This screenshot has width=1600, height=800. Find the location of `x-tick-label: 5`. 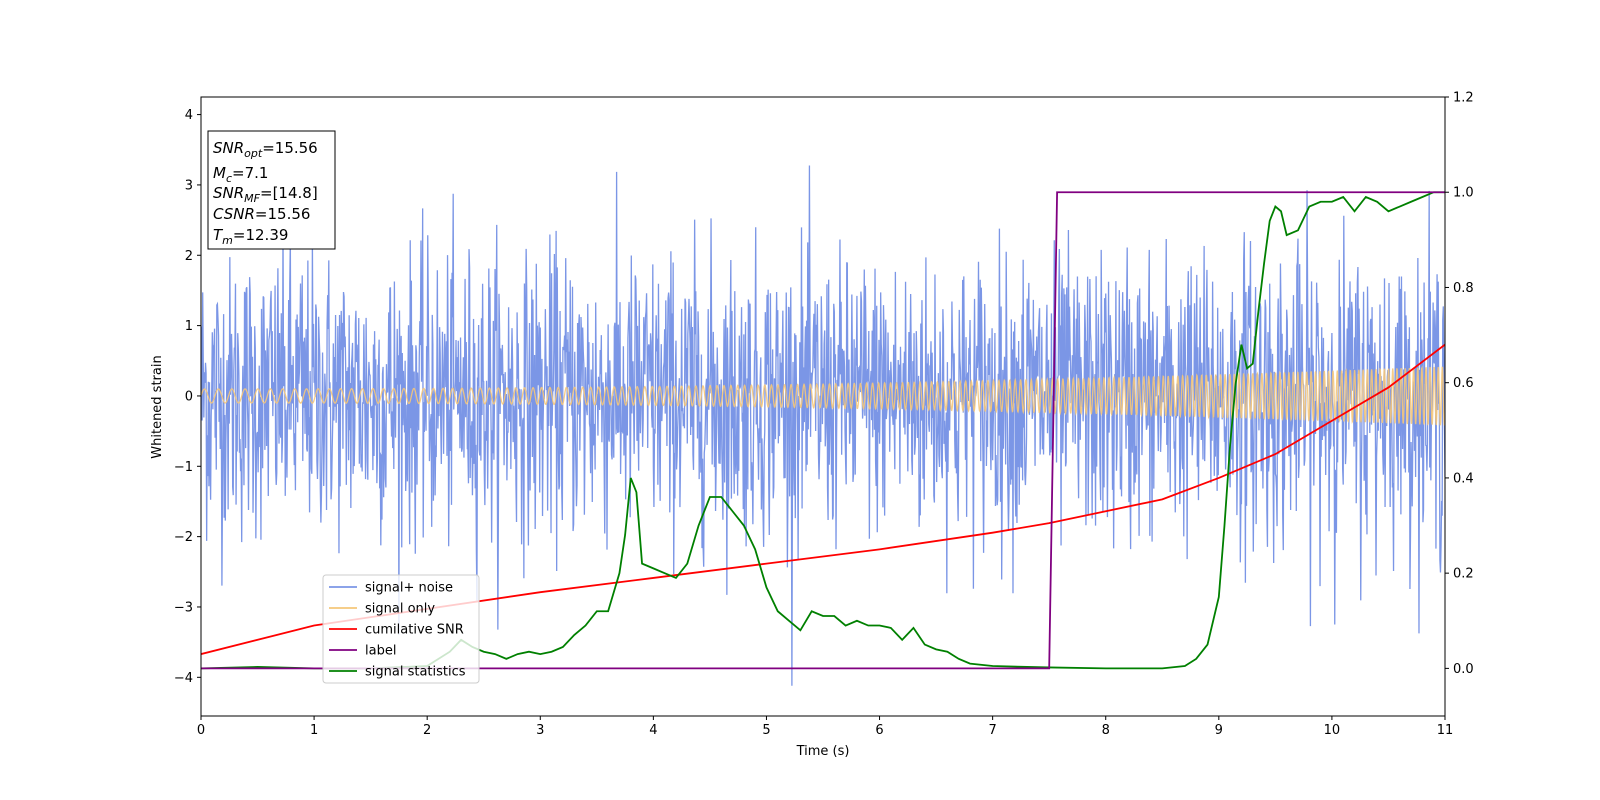

x-tick-label: 5 is located at coordinates (766, 730).